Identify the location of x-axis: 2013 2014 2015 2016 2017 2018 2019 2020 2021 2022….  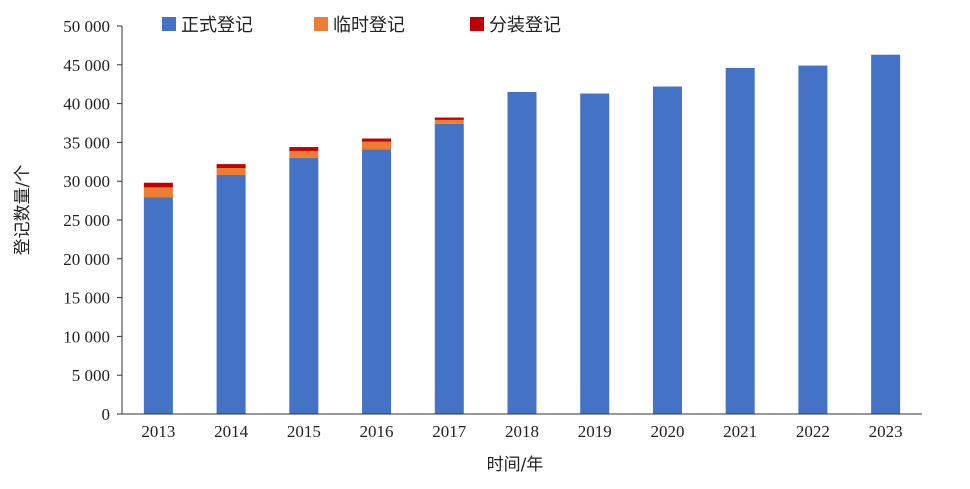
(522, 427).